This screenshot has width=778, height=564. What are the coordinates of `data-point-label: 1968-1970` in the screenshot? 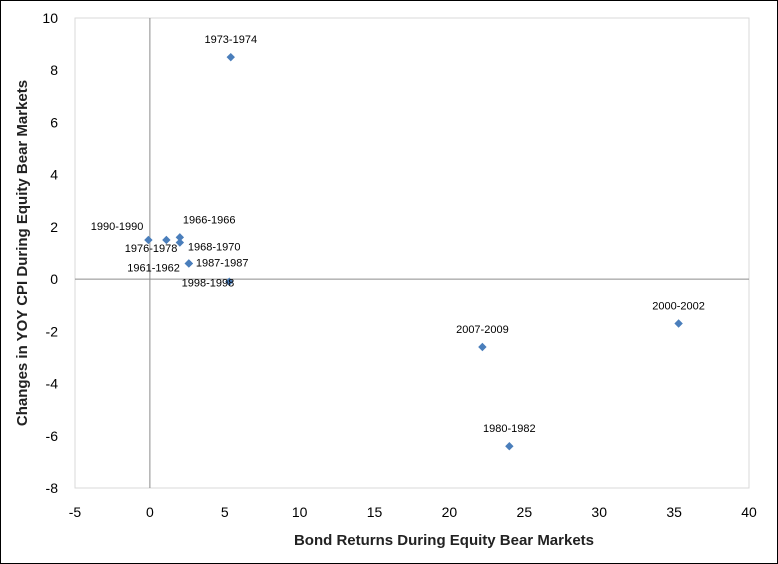 It's located at (214, 248).